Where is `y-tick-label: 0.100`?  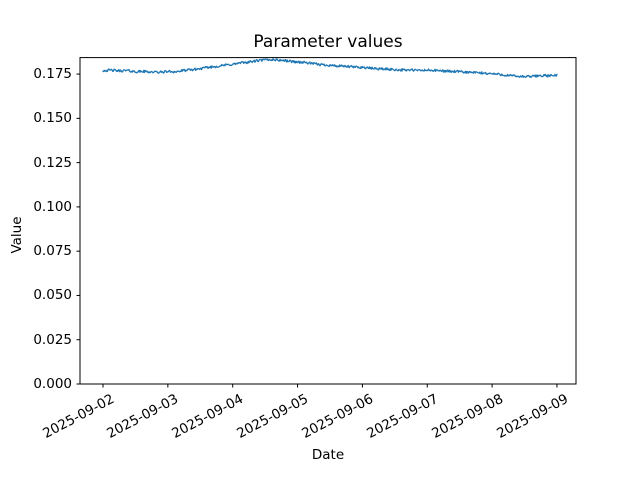 y-tick-label: 0.100 is located at coordinates (52, 206).